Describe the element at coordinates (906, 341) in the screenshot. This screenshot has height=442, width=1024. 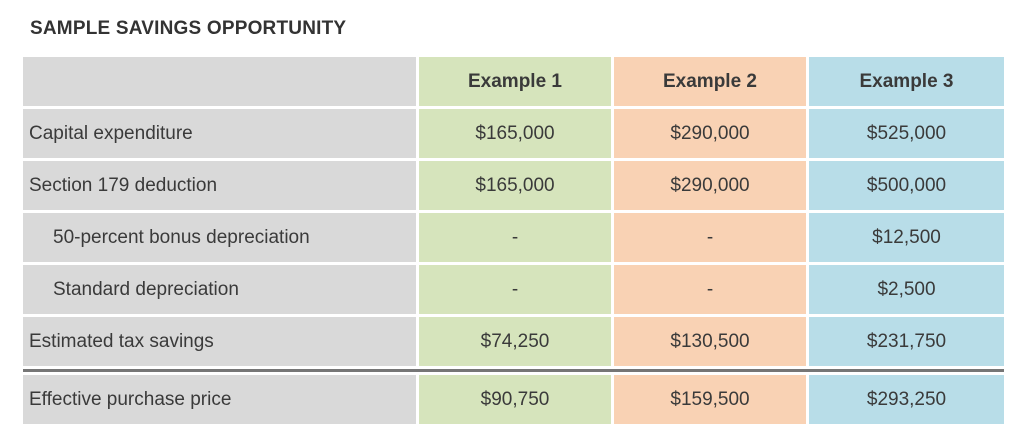
I see `table-cell: $231,750` at that location.